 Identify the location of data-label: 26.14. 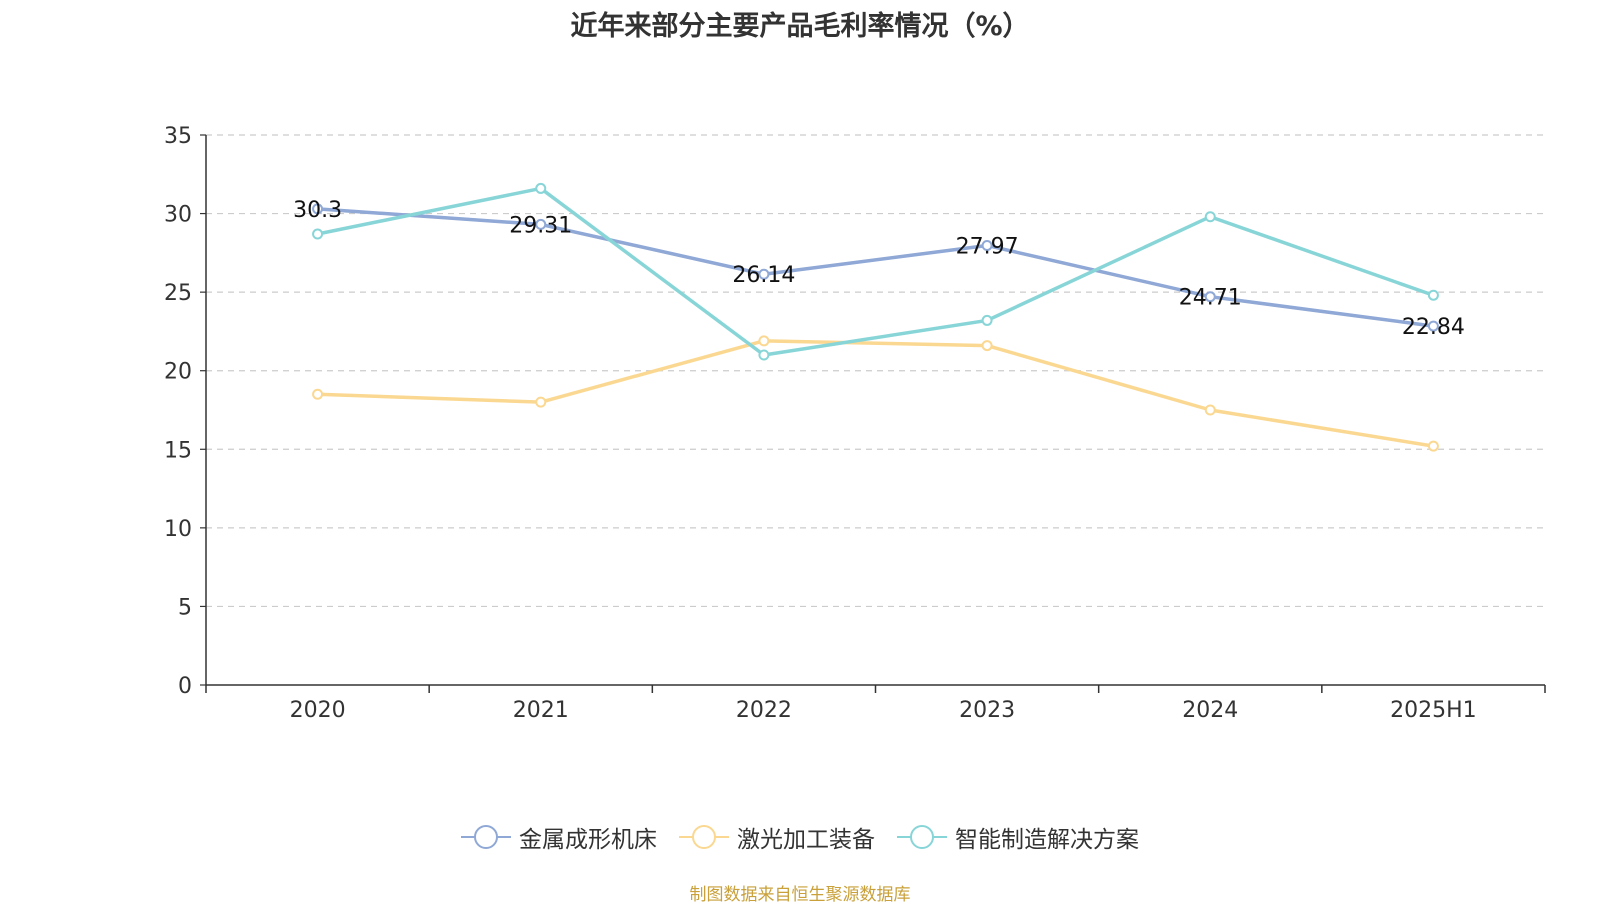
(763, 275).